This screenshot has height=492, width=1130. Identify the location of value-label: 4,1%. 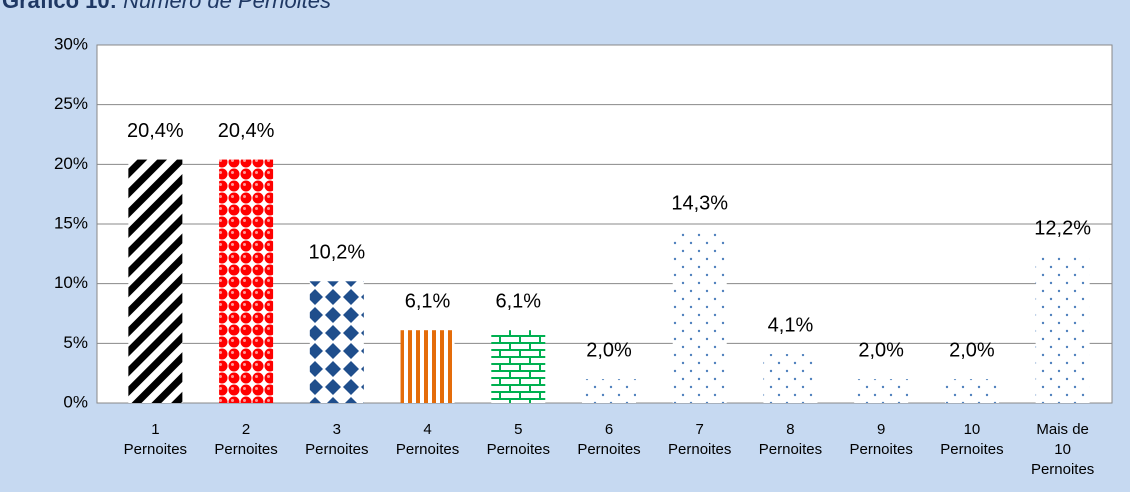
(791, 325).